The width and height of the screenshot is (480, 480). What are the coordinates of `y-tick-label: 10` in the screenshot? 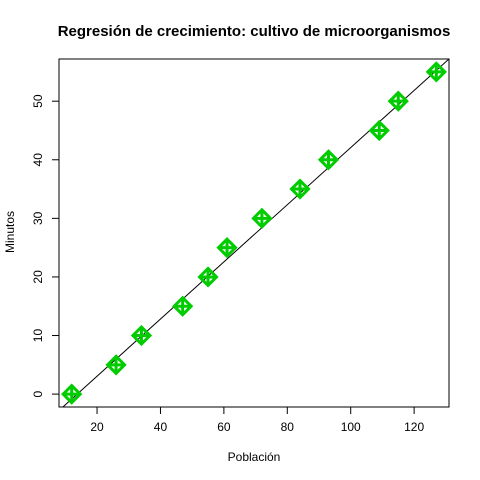 It's located at (38, 336).